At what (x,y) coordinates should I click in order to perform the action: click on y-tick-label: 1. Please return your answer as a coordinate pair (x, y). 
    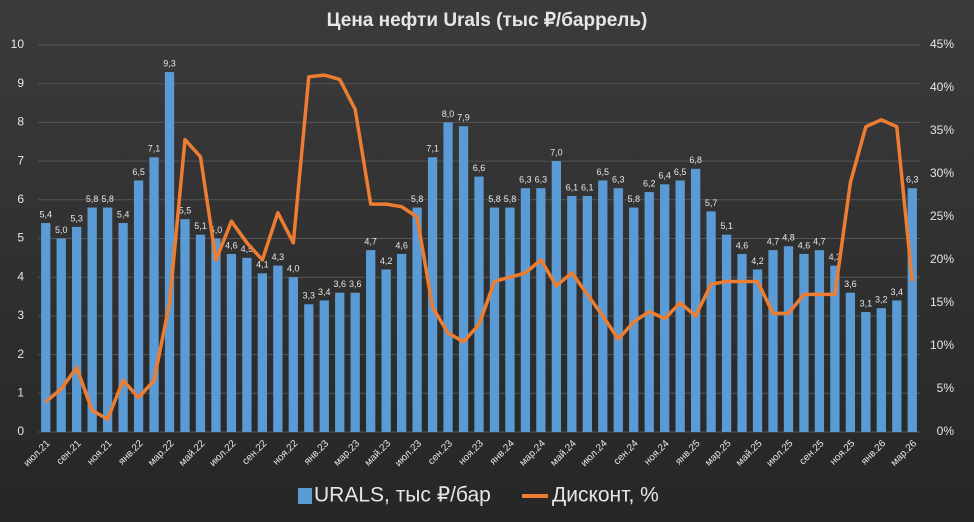
    Looking at the image, I should click on (20, 392).